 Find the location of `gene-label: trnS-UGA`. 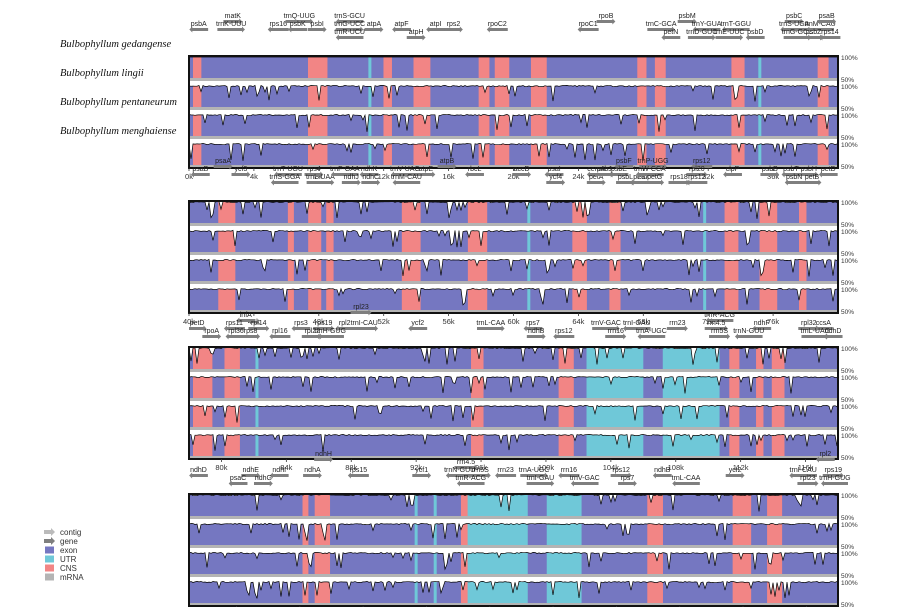

gene-label: trnS-UGA is located at coordinates (794, 24).